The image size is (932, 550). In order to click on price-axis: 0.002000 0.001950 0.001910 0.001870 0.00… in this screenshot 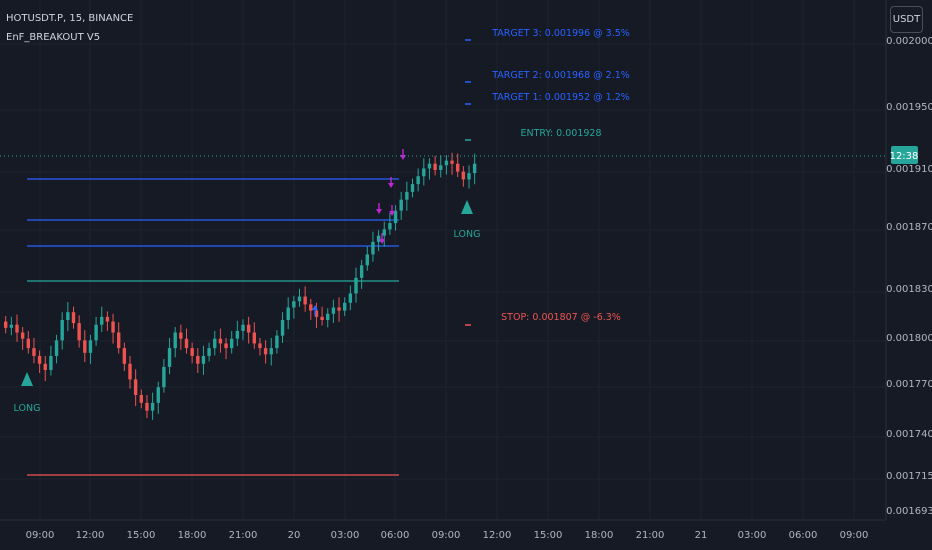, I will do `click(909, 276)`.